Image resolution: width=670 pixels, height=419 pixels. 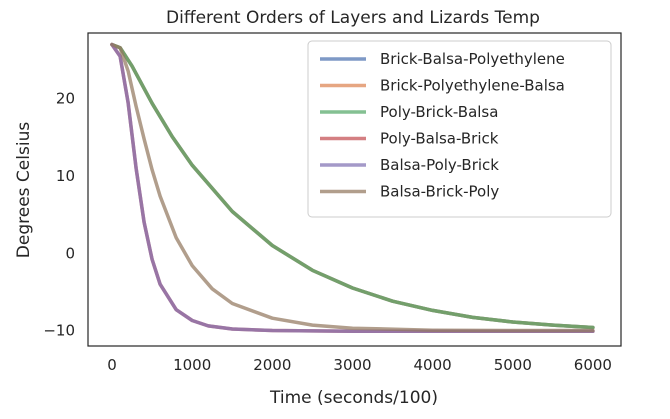 What do you see at coordinates (272, 365) in the screenshot?
I see `x-tick-label-2: 2000` at bounding box center [272, 365].